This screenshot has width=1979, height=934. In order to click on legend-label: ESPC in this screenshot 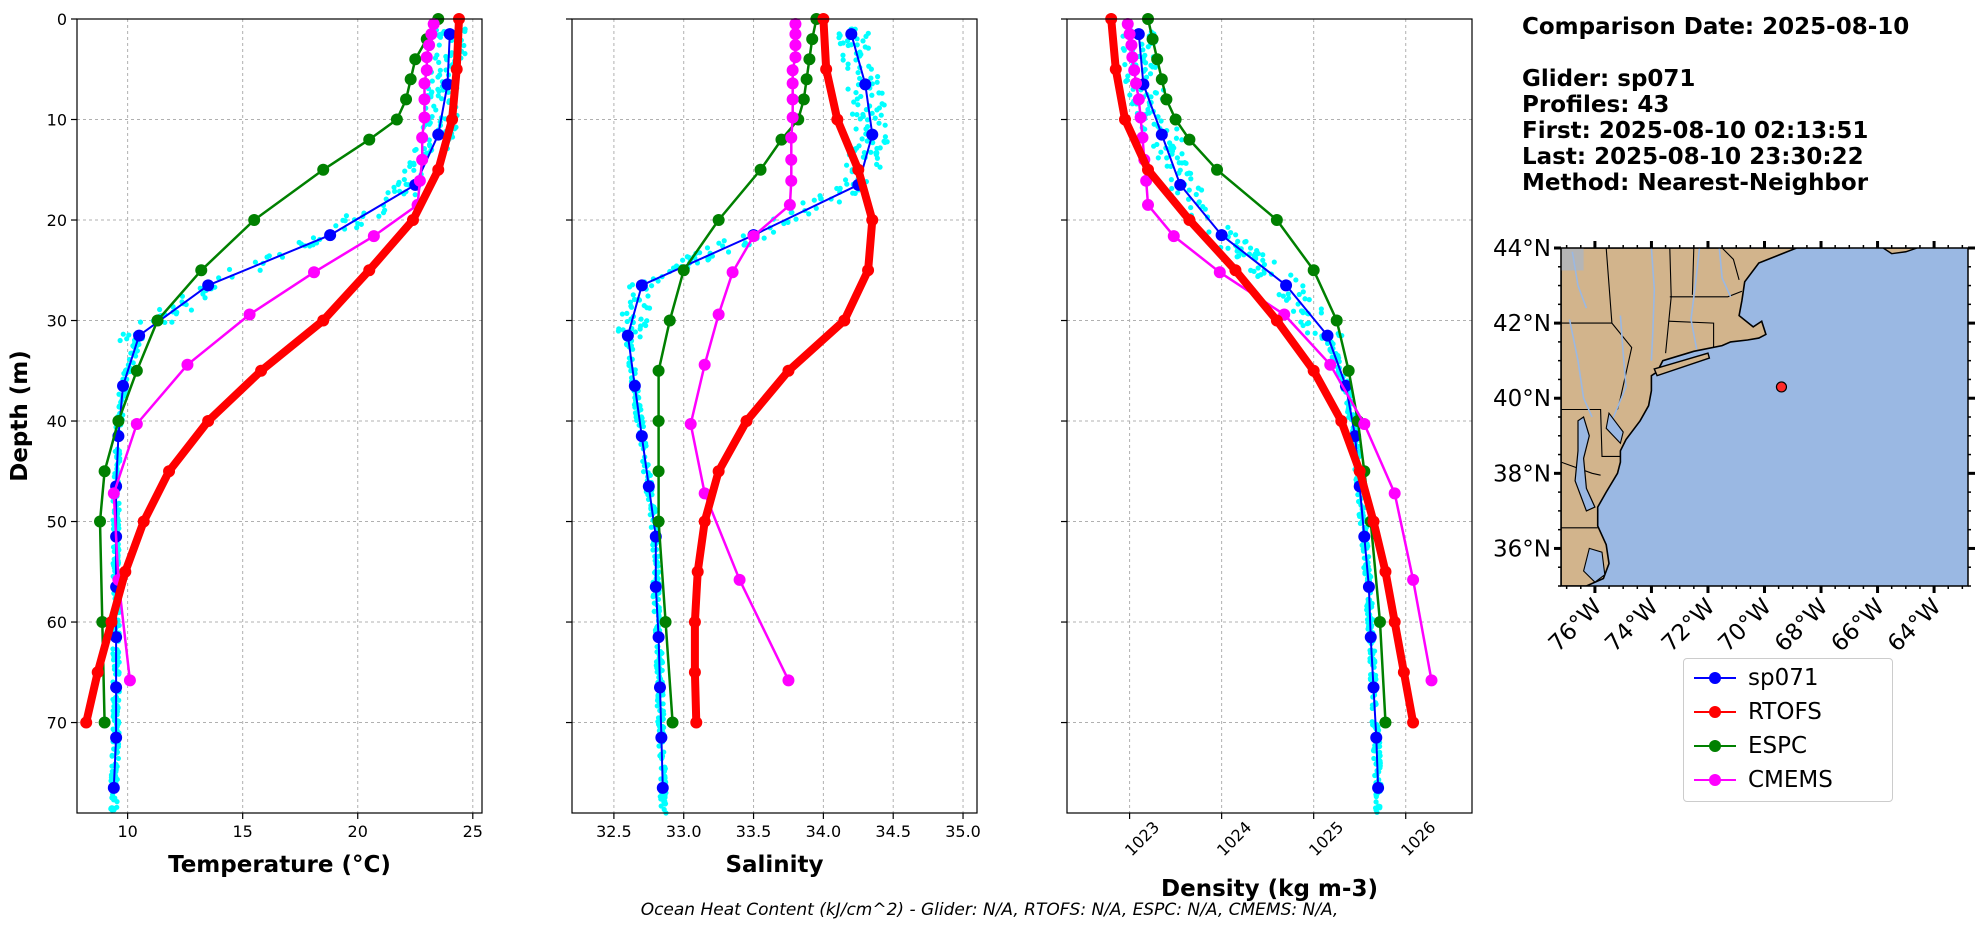, I will do `click(1778, 746)`.